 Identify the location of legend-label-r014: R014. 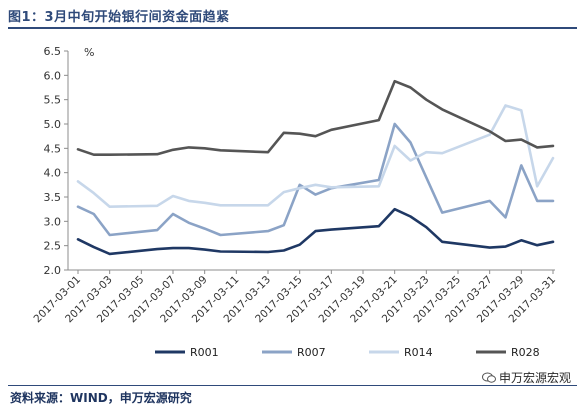
(418, 352).